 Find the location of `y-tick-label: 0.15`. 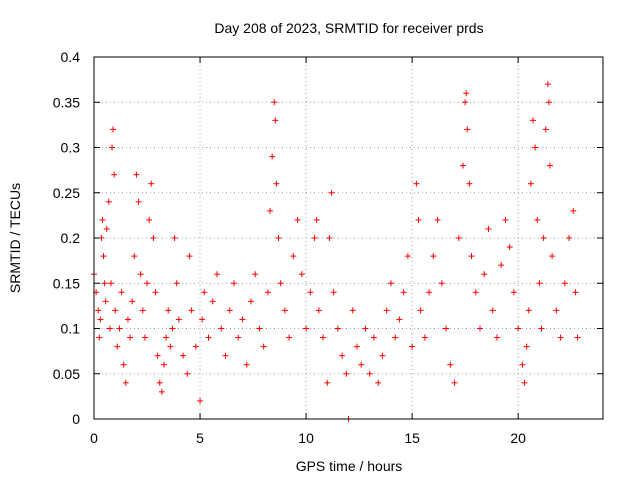

y-tick-label: 0.15 is located at coordinates (66, 283).